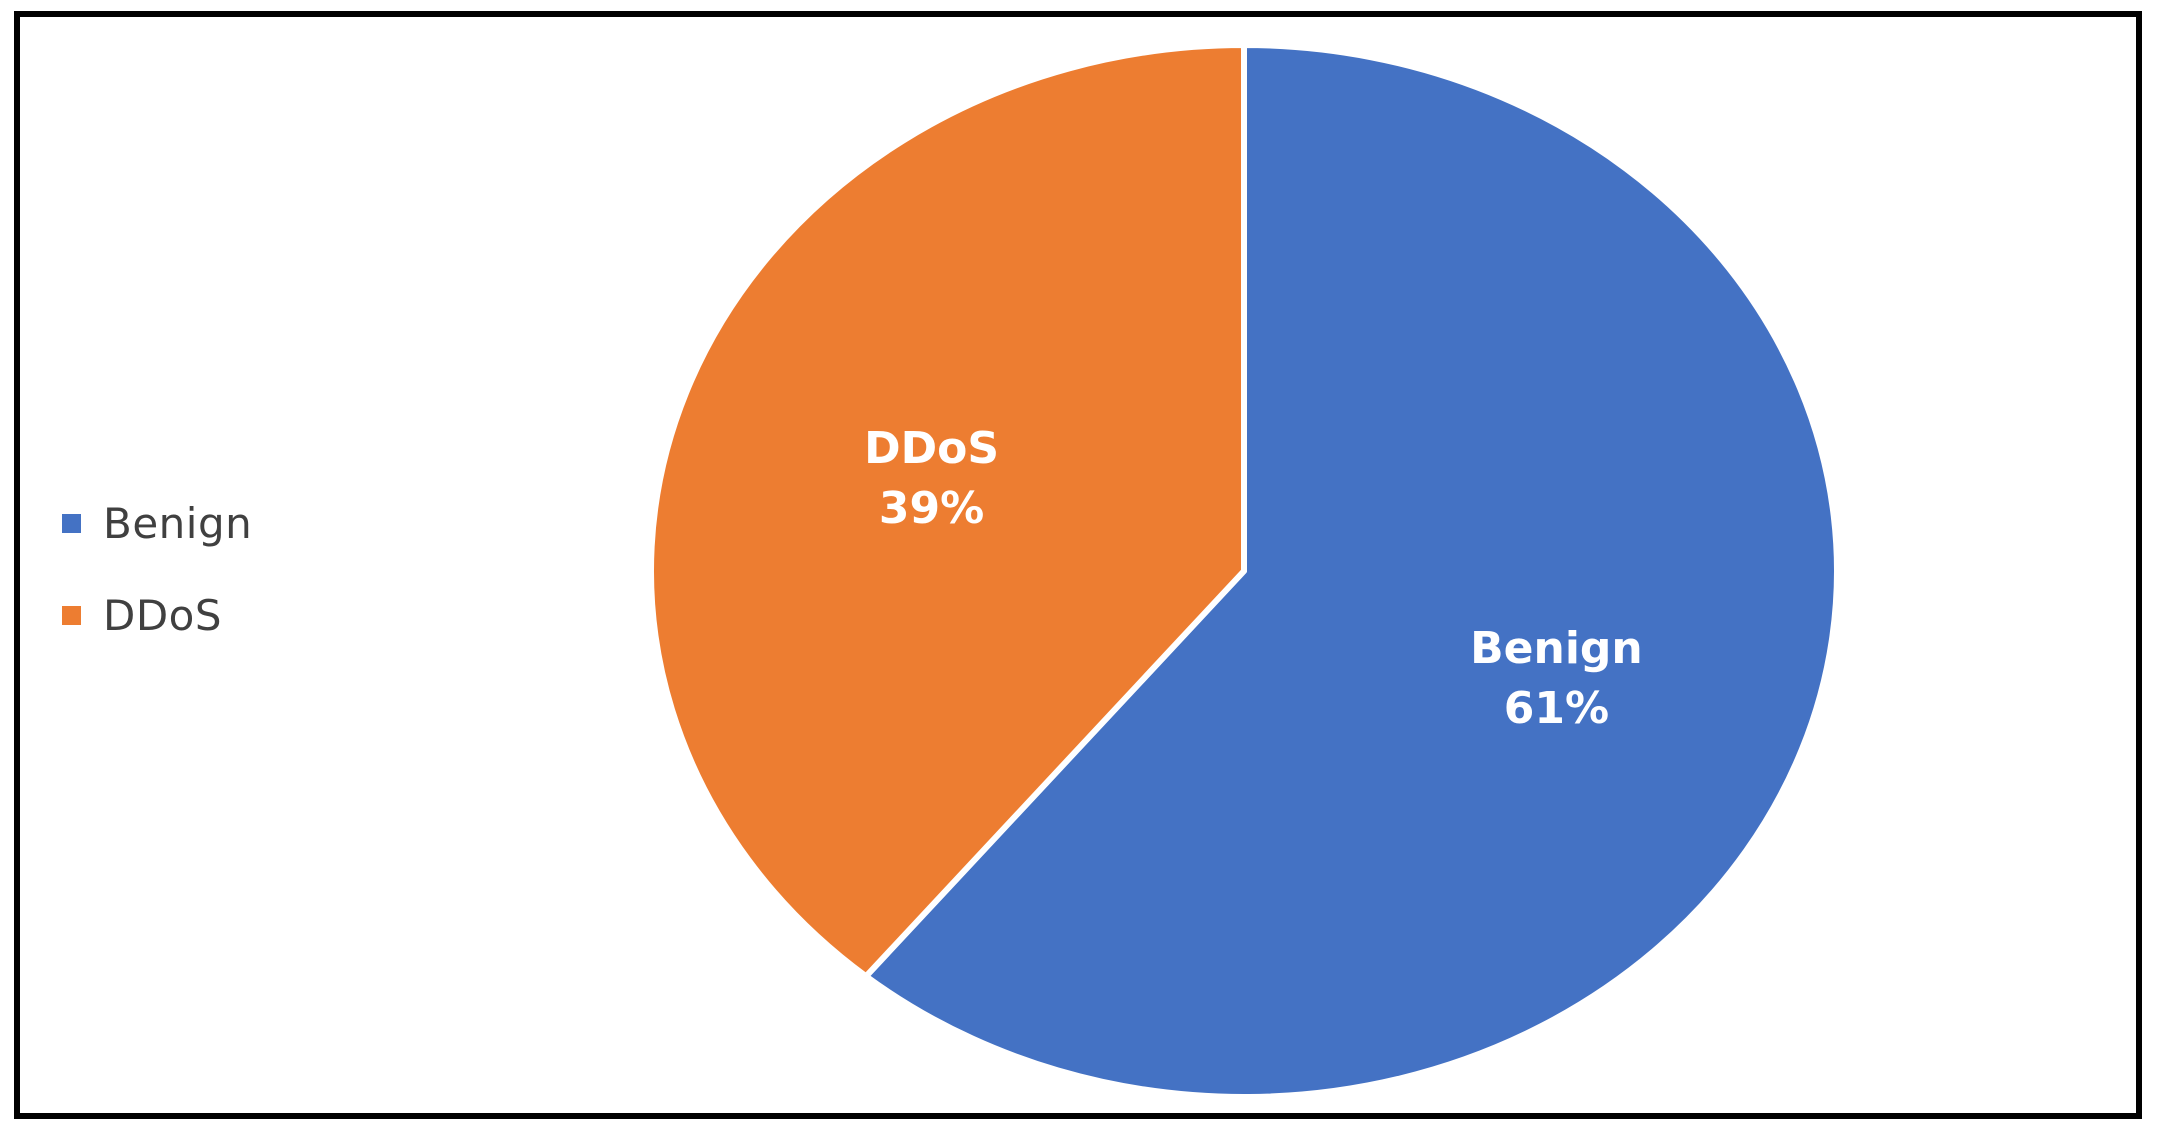 The width and height of the screenshot is (2162, 1143). I want to click on legend-label-ddos: DDoS, so click(163, 615).